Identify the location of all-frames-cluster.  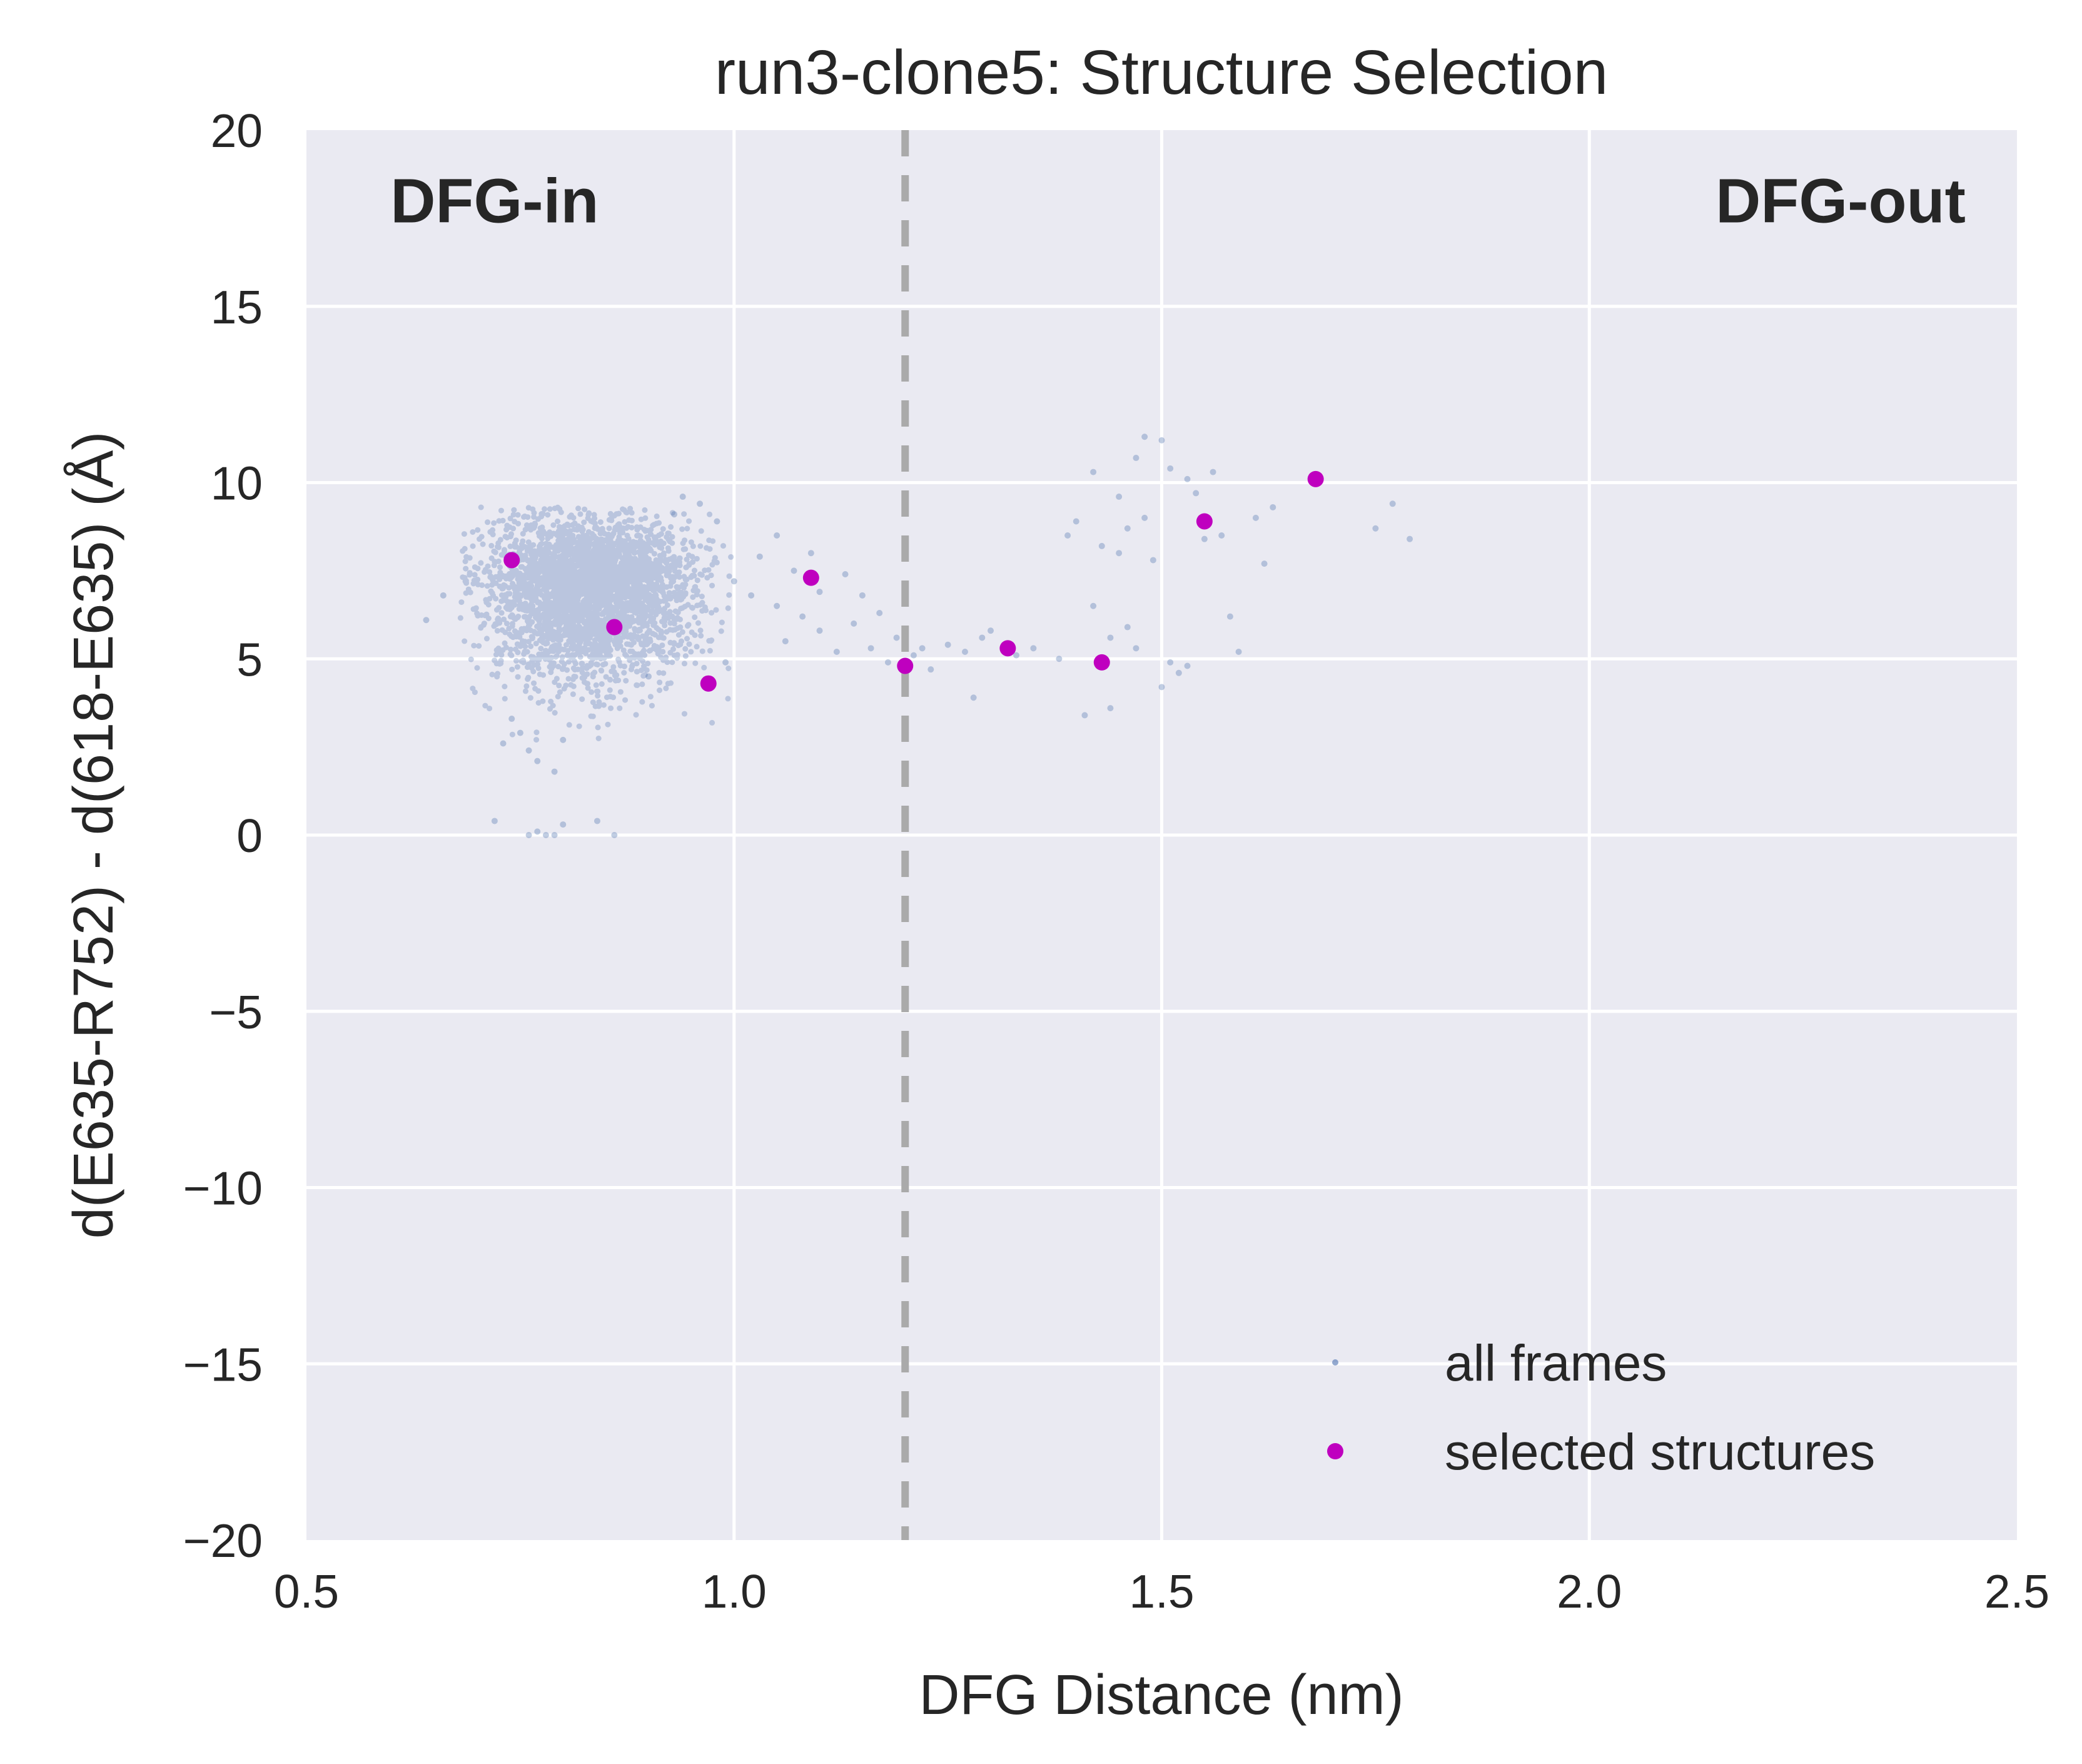
(595, 623).